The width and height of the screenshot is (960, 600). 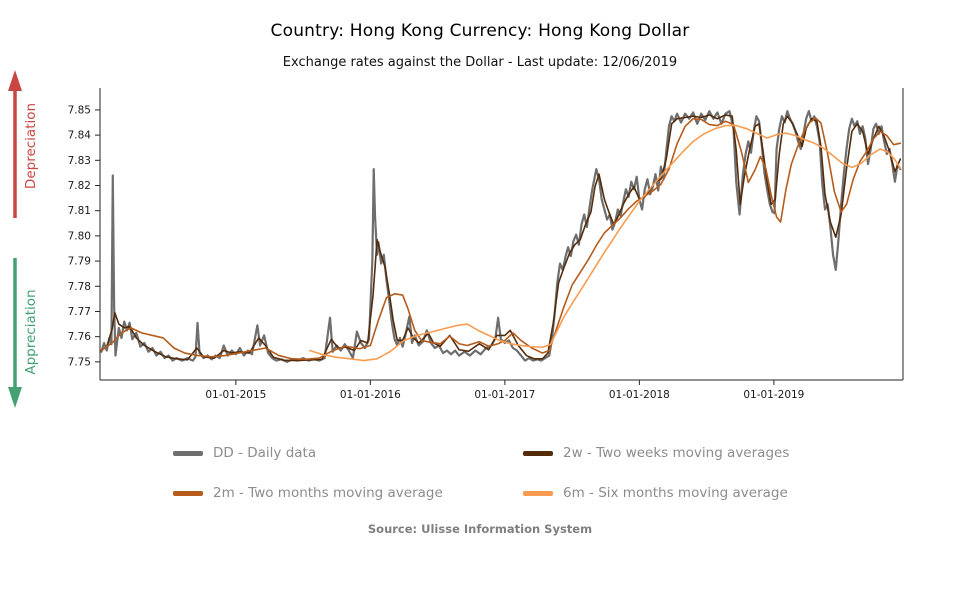 What do you see at coordinates (79, 236) in the screenshot?
I see `y-tick-label: 7.80` at bounding box center [79, 236].